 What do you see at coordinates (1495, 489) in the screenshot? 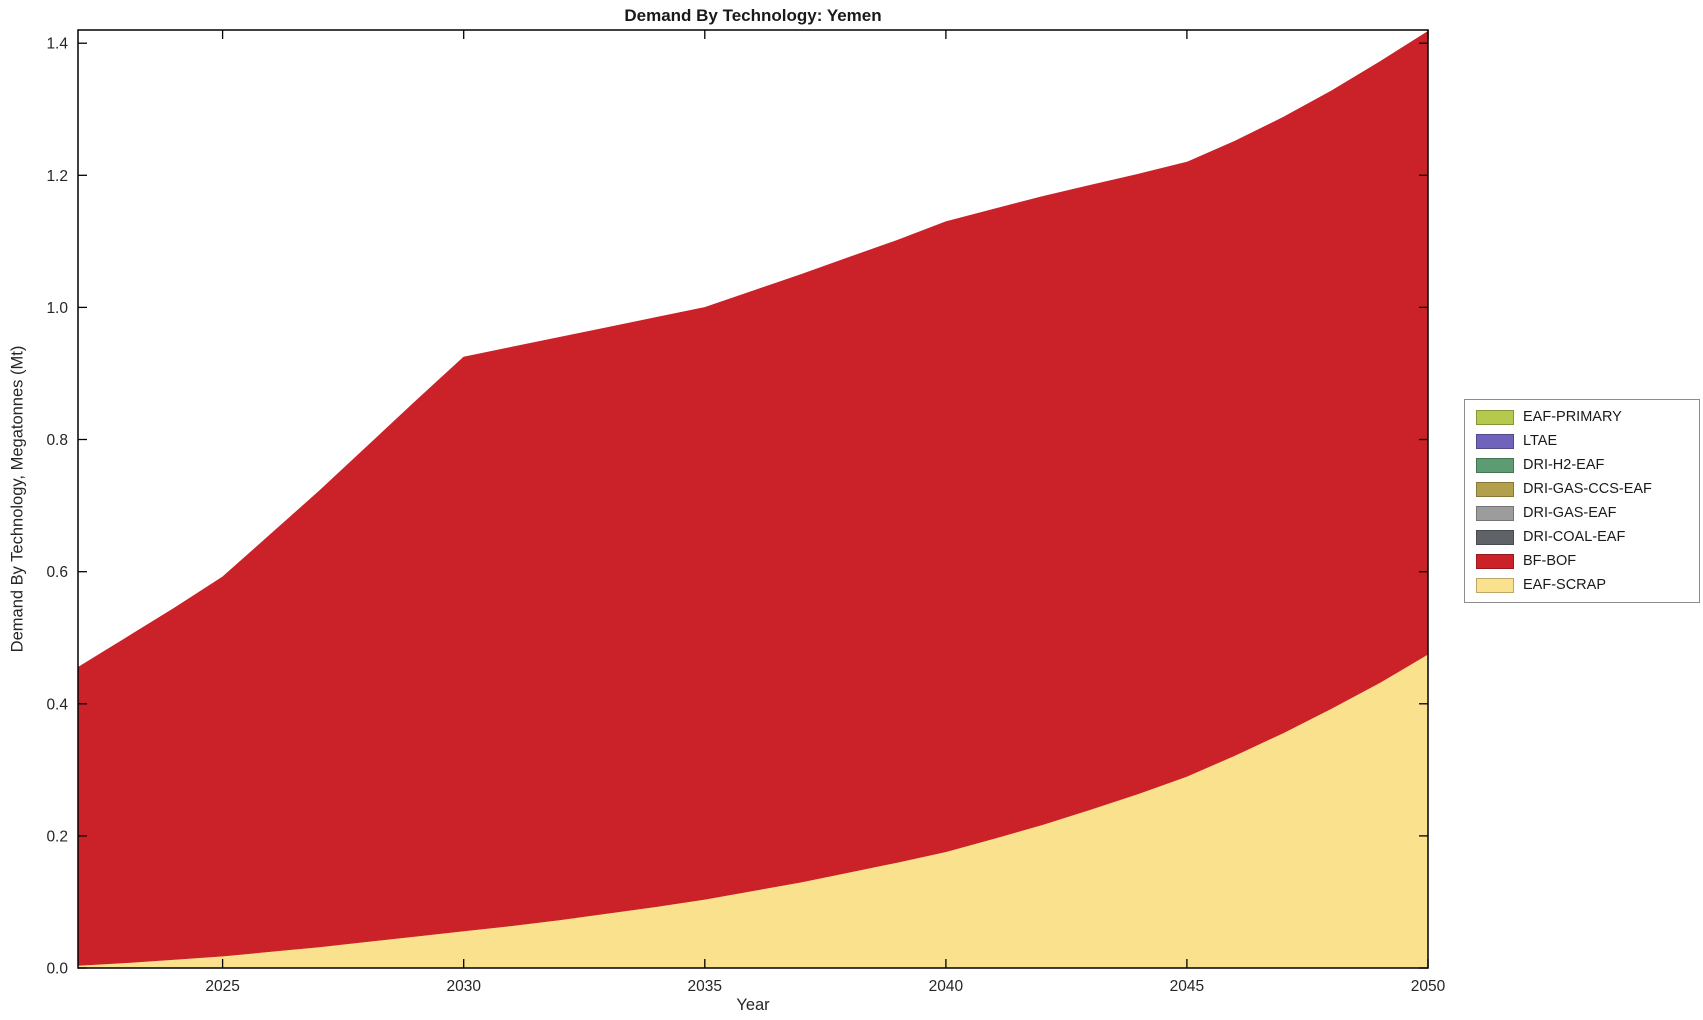
I see `legend-swatch-dri-gas-ccs-eaf` at bounding box center [1495, 489].